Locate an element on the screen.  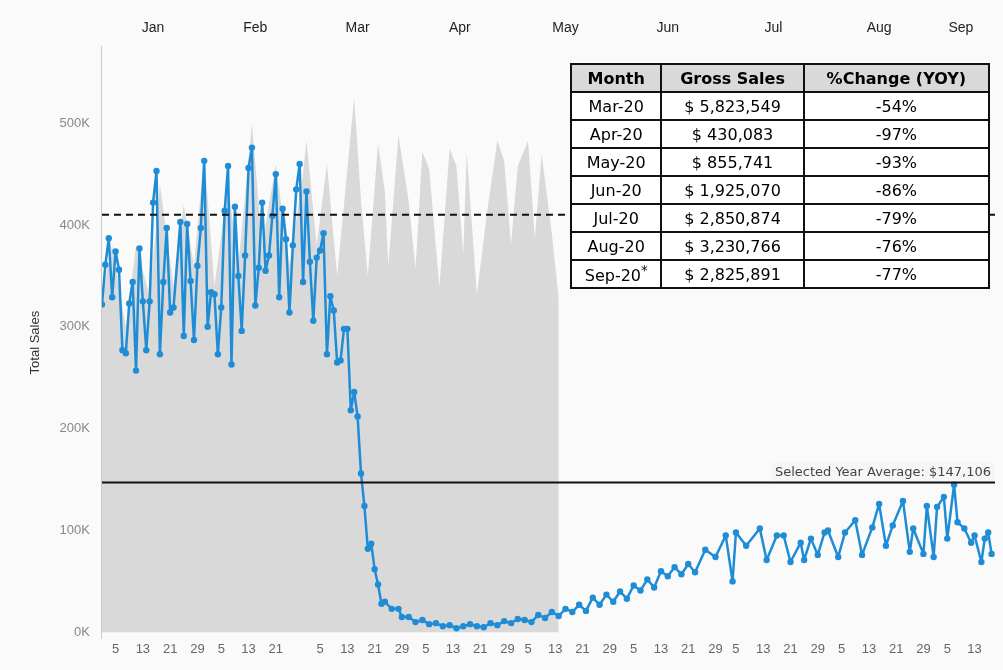
y-axis-title: Total Sales is located at coordinates (35, 342).